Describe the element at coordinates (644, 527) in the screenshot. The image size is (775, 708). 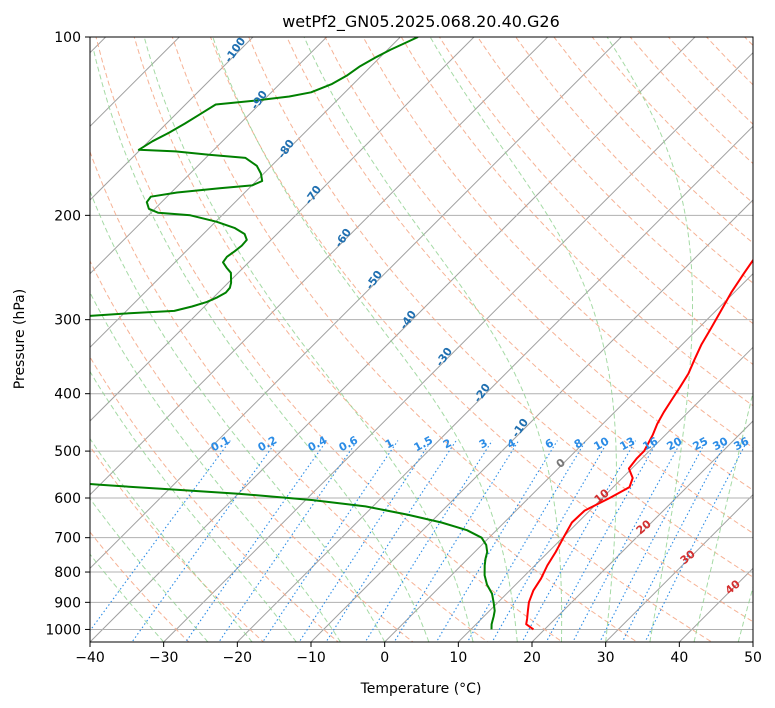
I see `moist-adiabat-label: 20` at that location.